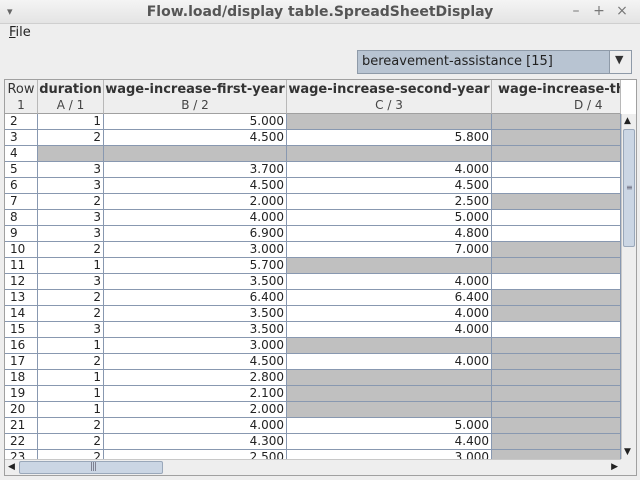 The height and width of the screenshot is (480, 640). Describe the element at coordinates (21, 97) in the screenshot. I see `row-column-header: Row 1` at that location.